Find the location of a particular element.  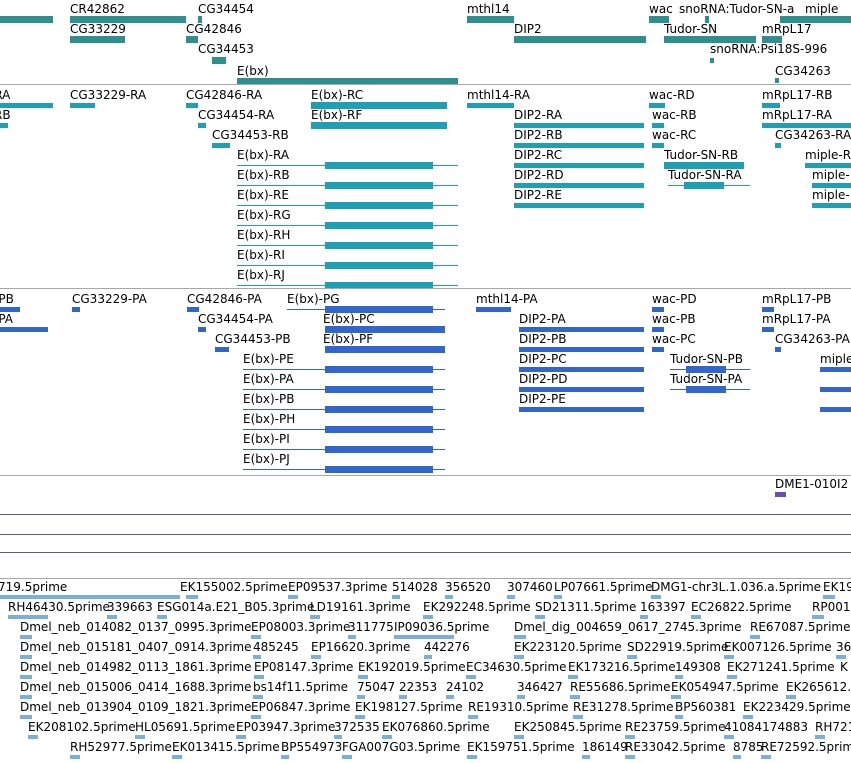

proteins-feature-label: miple is located at coordinates (835, 359).